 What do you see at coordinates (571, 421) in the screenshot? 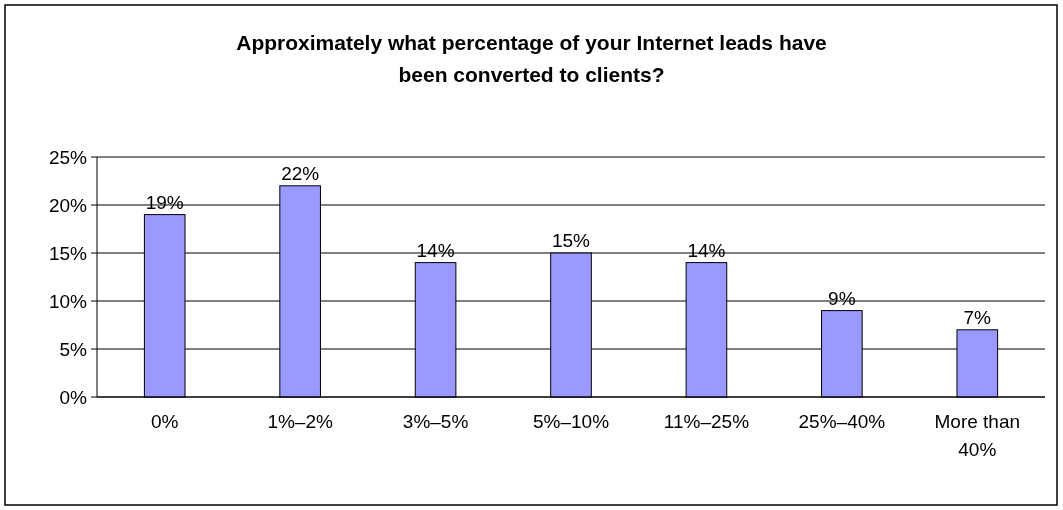
I see `x-tick-label: 5%–10%` at bounding box center [571, 421].